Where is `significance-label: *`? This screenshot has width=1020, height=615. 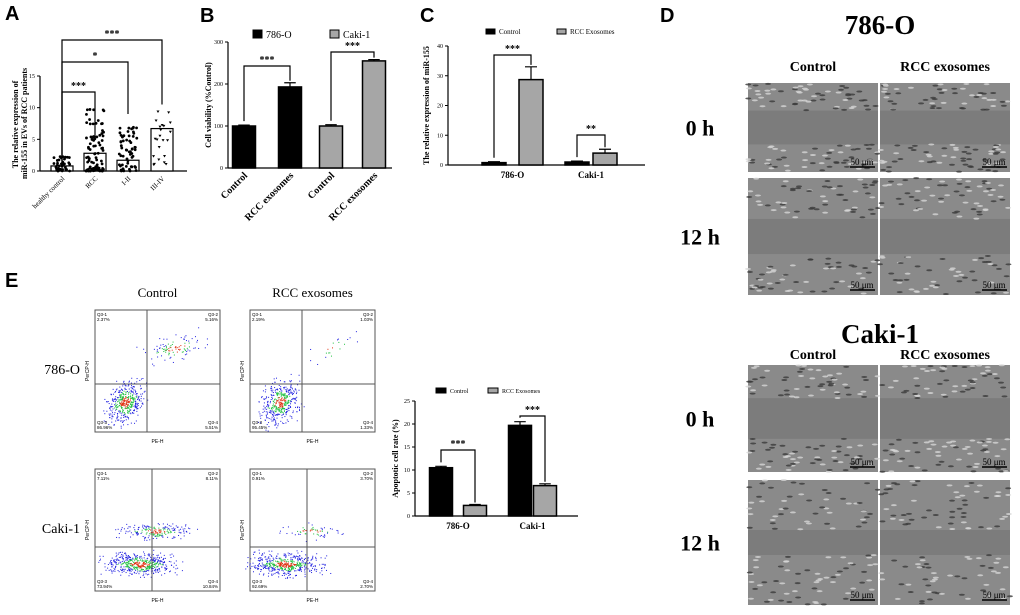
significance-label: * is located at coordinates (95, 56).